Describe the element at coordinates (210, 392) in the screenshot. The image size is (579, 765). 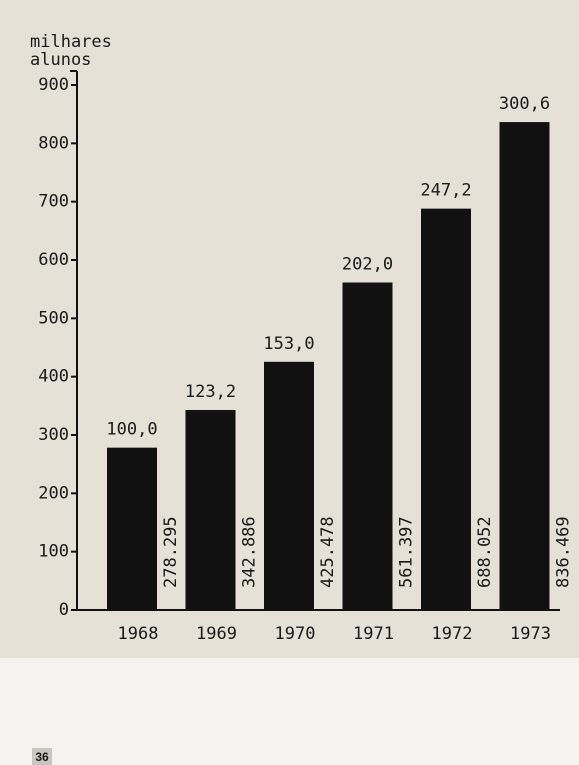
I see `top-label: 123,2` at that location.